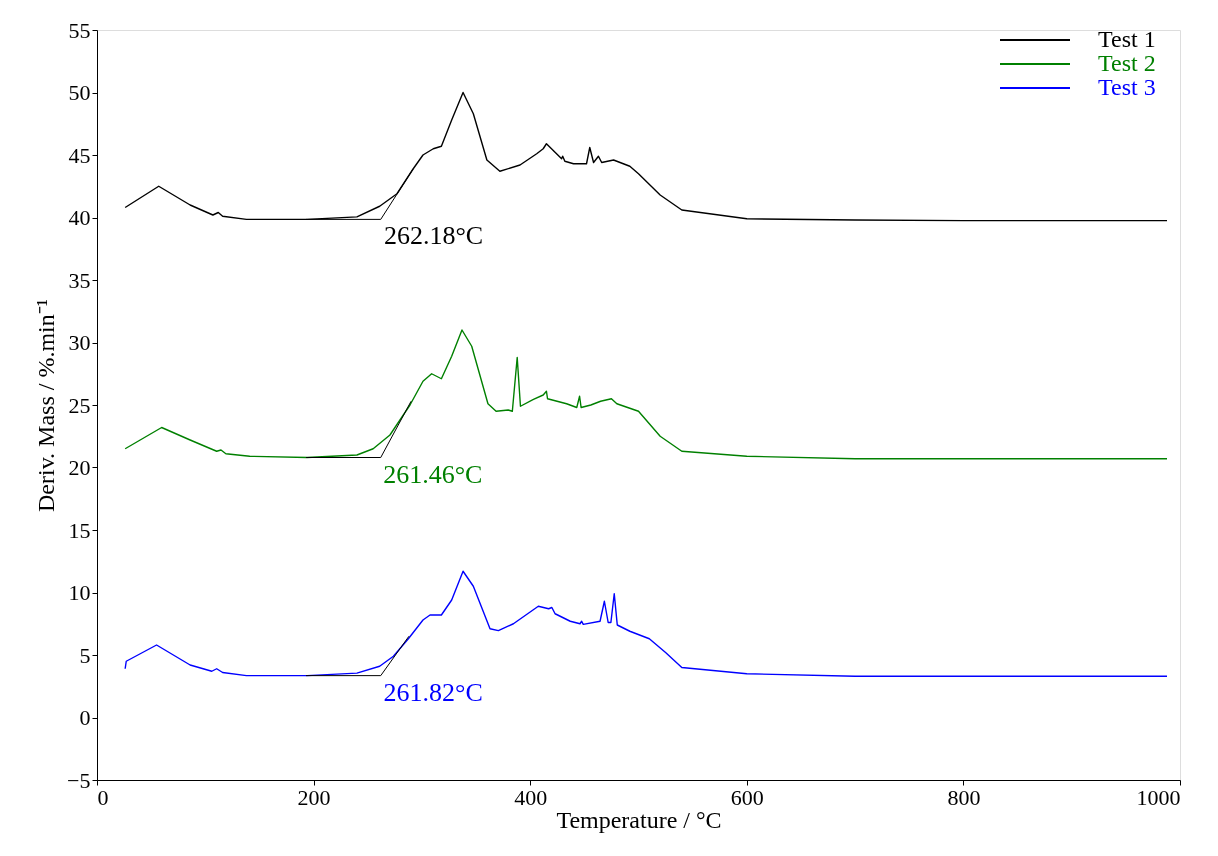 This screenshot has width=1218, height=856. Describe the element at coordinates (79, 467) in the screenshot. I see `y-tick-label: 20` at that location.